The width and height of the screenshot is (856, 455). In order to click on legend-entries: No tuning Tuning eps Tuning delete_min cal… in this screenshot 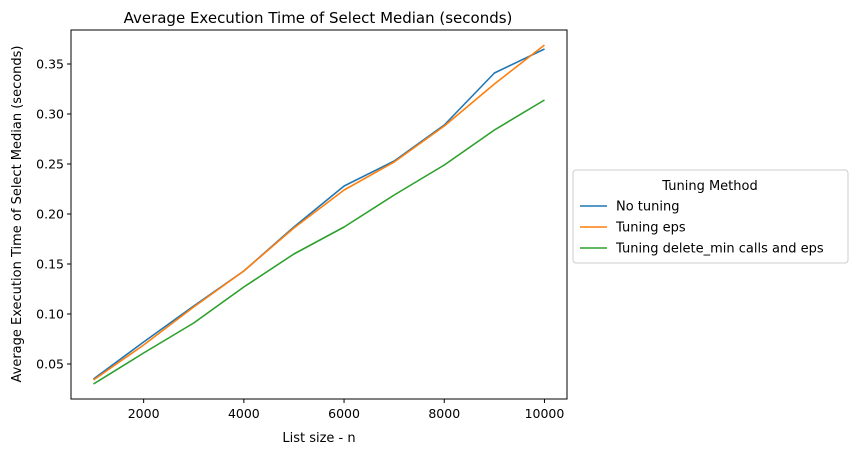, I will do `click(702, 228)`.